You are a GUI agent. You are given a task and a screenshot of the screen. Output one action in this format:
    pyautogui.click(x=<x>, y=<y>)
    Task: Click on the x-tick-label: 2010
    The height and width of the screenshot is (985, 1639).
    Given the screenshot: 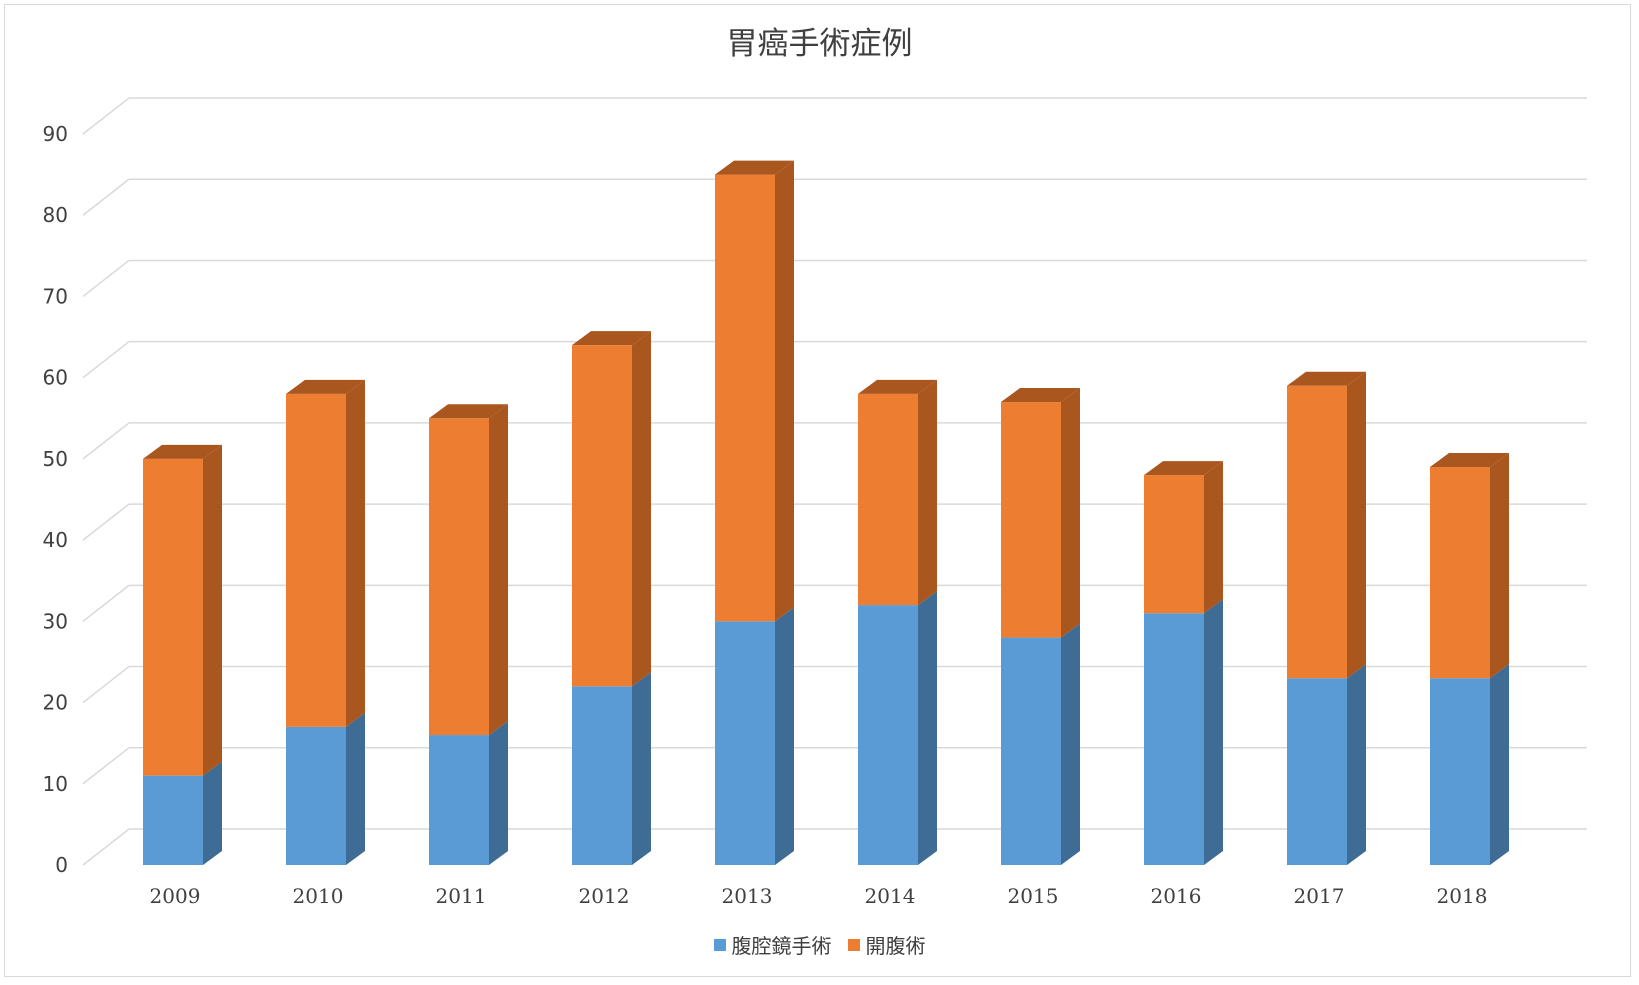 What is the action you would take?
    pyautogui.click(x=318, y=896)
    